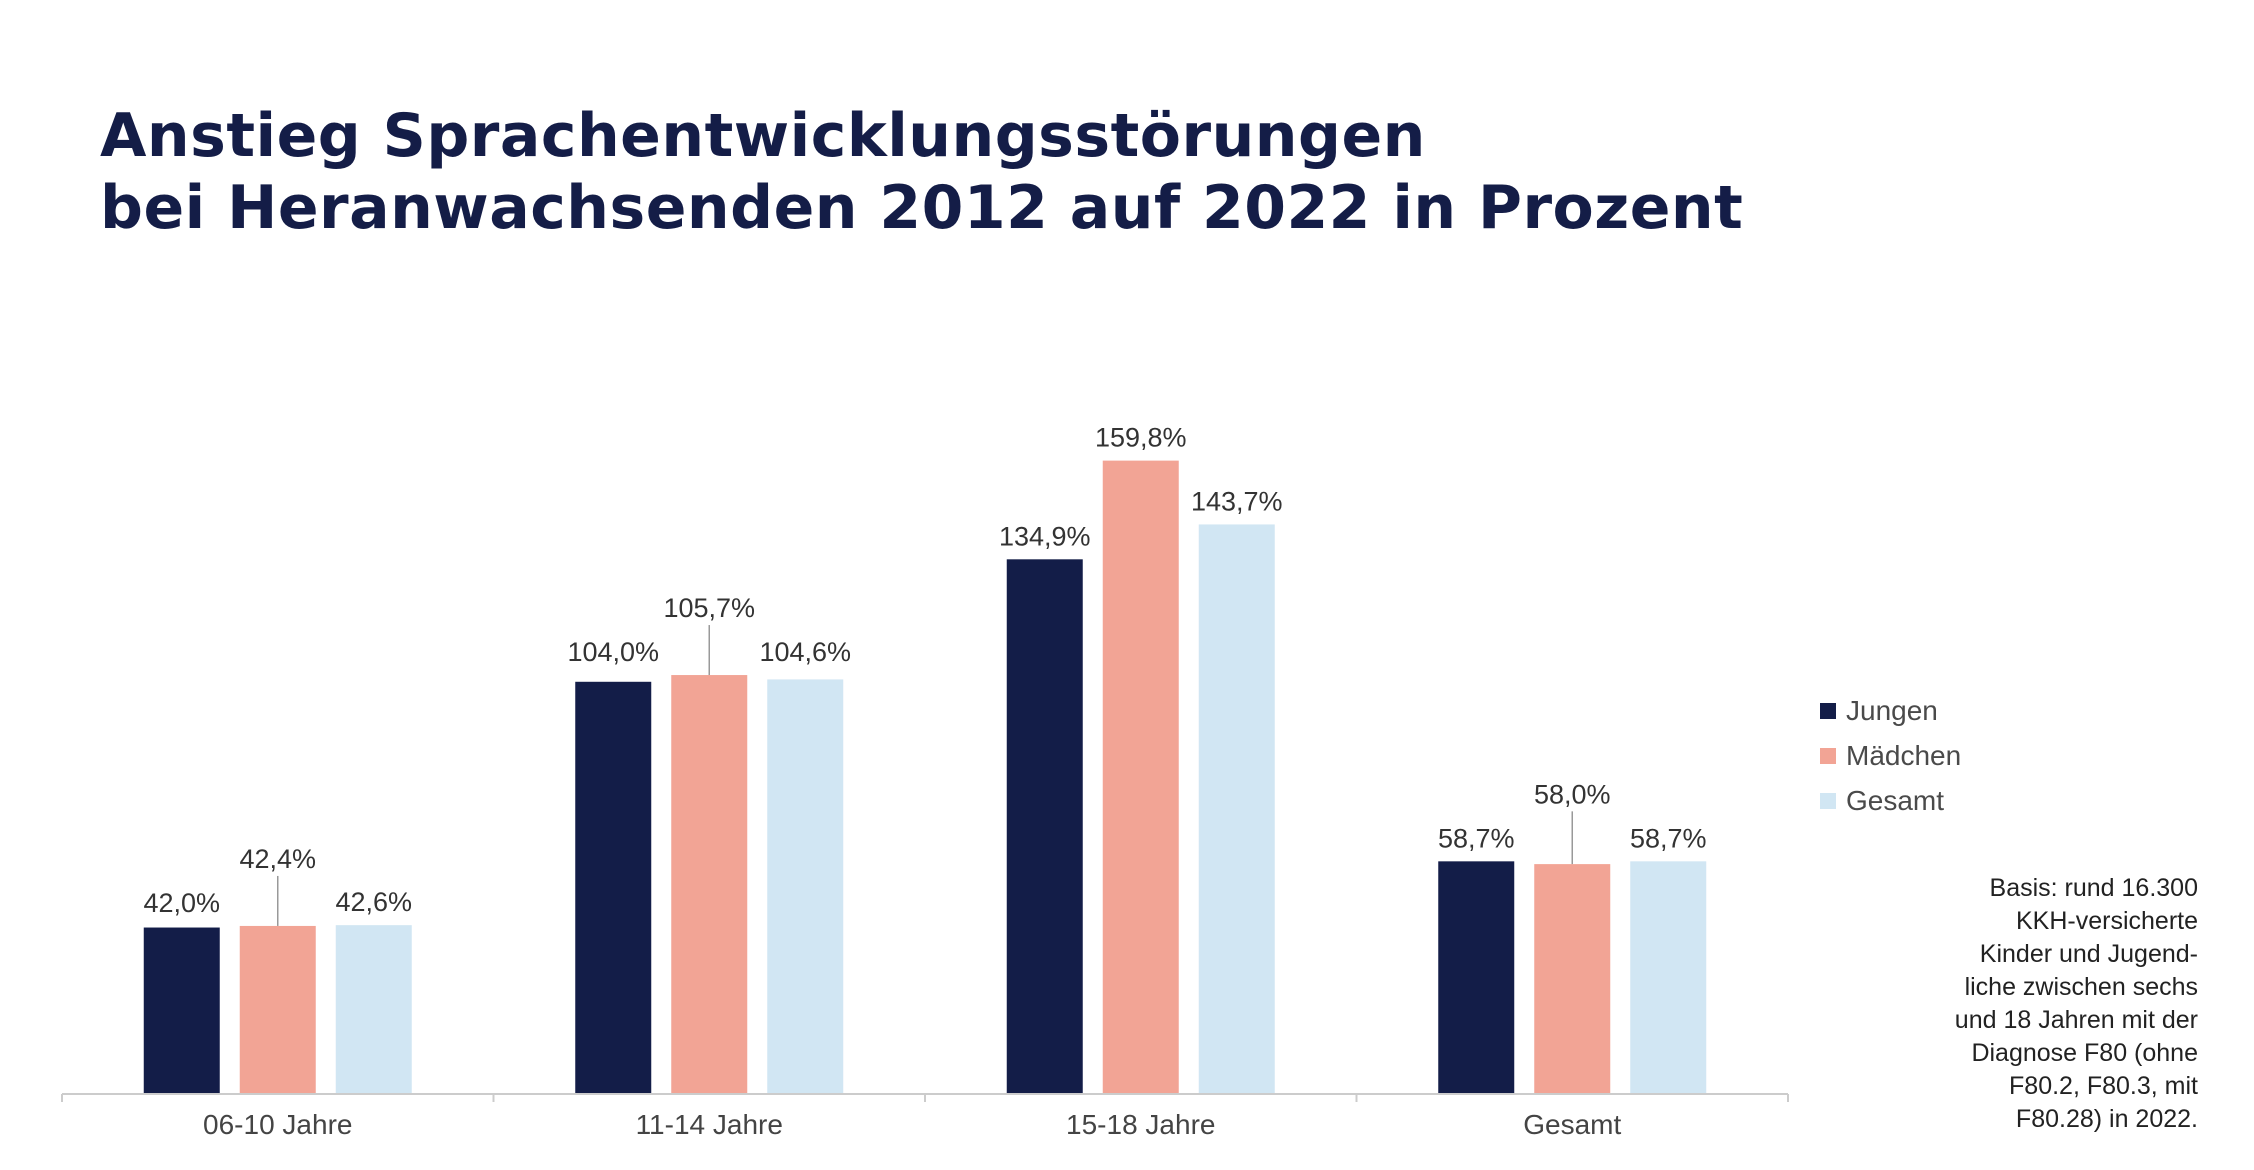  Describe the element at coordinates (1828, 755) in the screenshot. I see `legend-swatch-maedchen` at that location.